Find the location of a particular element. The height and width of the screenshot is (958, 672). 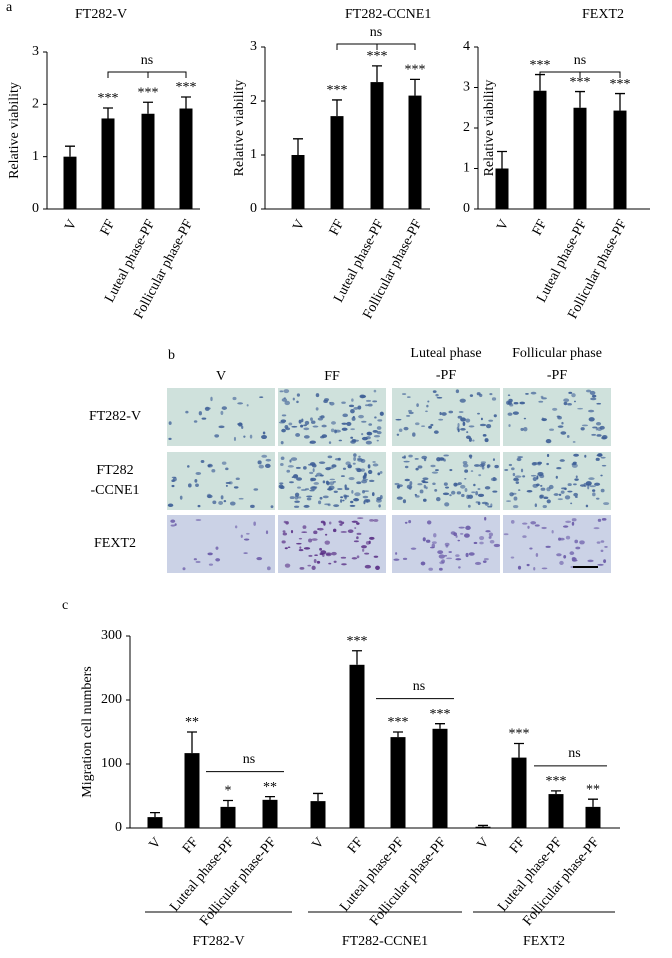

y-axis-label: Migration cell numbers is located at coordinates (87, 731).